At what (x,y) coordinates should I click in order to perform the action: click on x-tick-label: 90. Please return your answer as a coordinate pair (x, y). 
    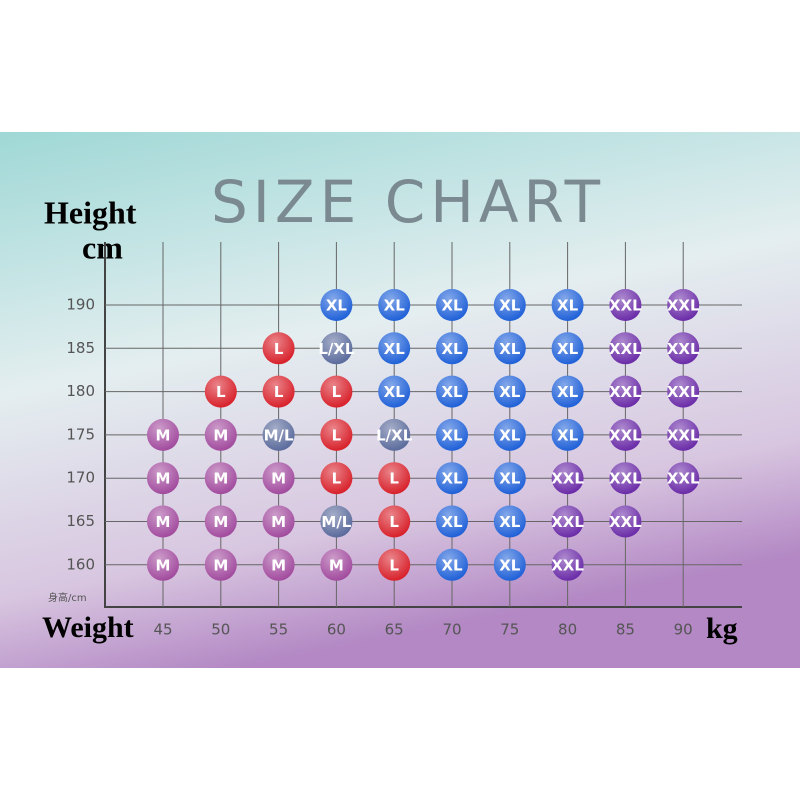
    Looking at the image, I should click on (683, 630).